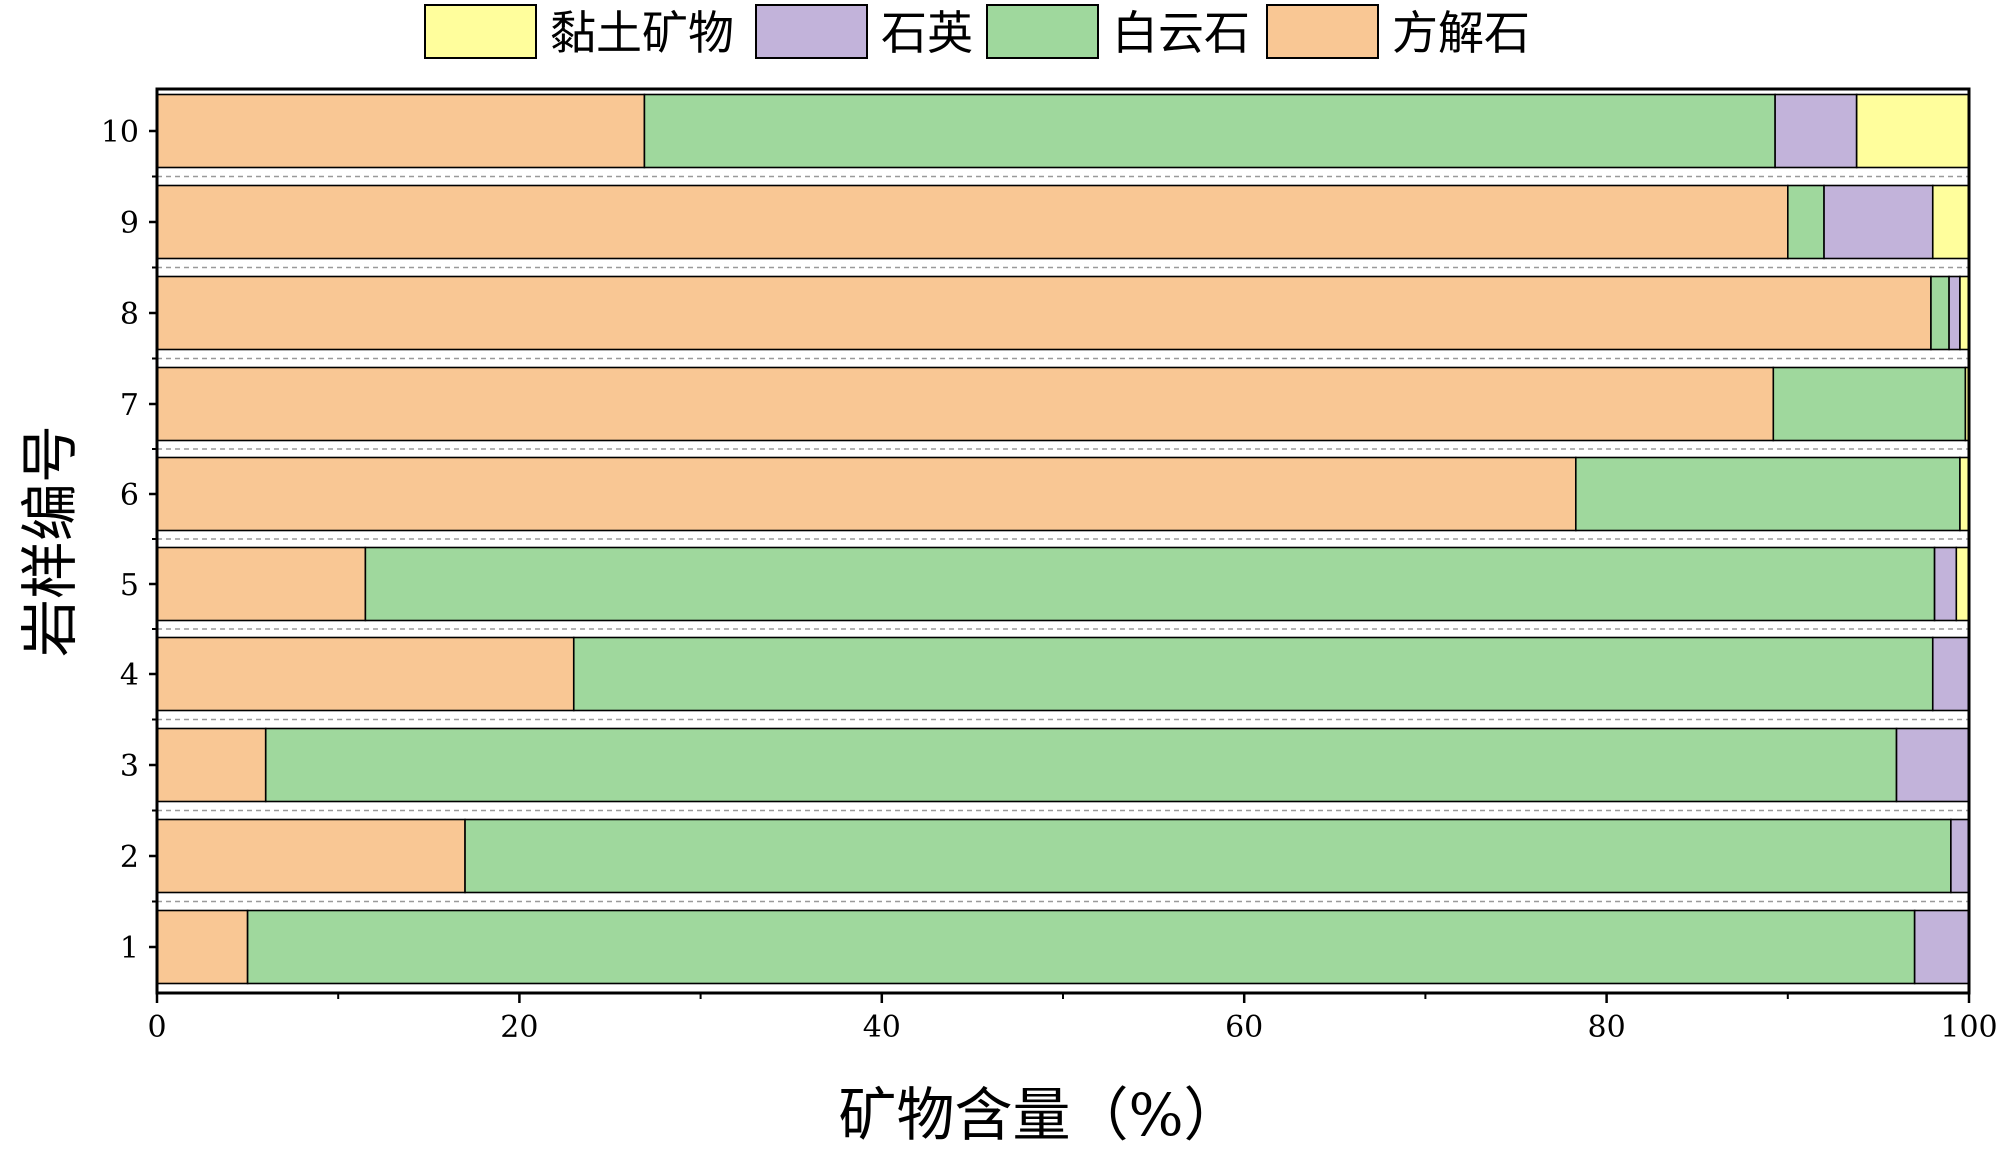 The width and height of the screenshot is (2000, 1165). Describe the element at coordinates (156, 1027) in the screenshot. I see `x-tick-label: 0` at that location.